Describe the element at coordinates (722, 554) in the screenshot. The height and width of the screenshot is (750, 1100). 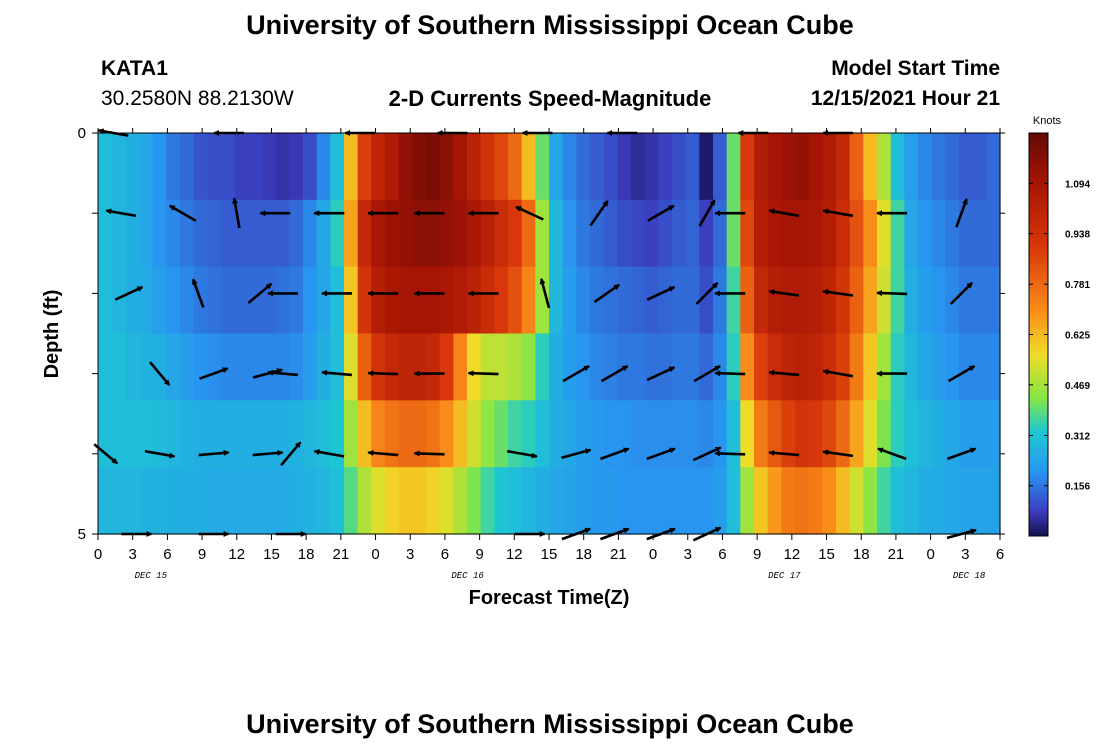
I see `x-tick-label: 6` at that location.